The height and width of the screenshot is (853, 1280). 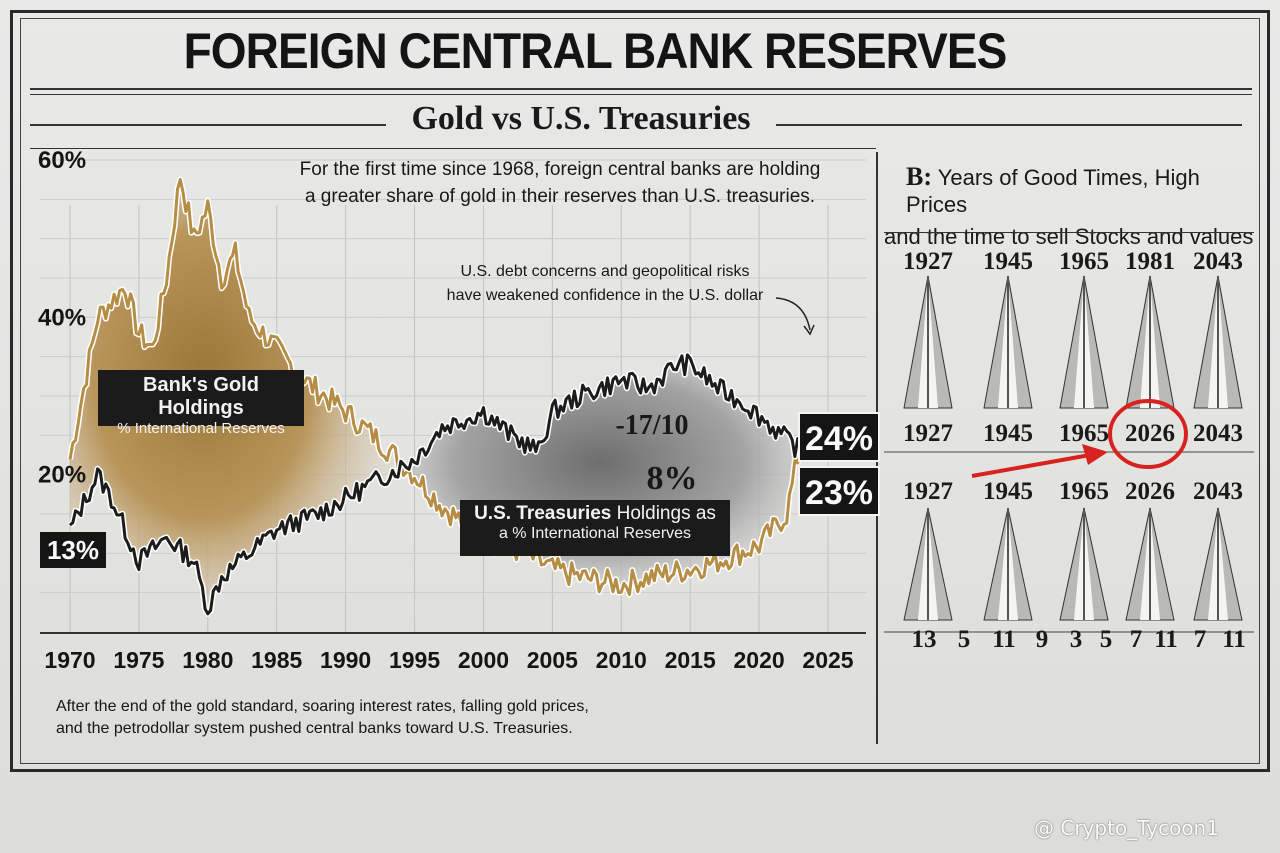 What do you see at coordinates (839, 437) in the screenshot?
I see `badge-24-percent: 24%` at bounding box center [839, 437].